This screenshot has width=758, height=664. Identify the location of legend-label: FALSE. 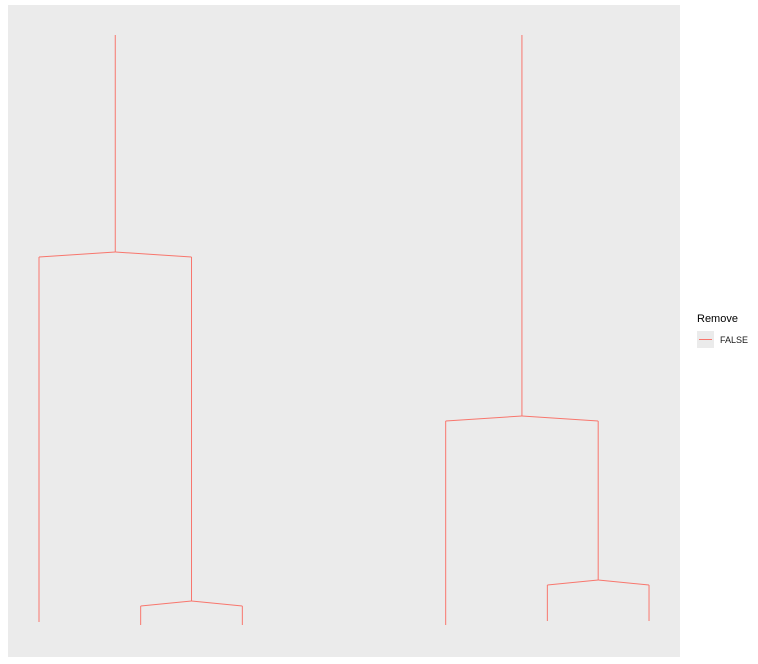
(734, 339).